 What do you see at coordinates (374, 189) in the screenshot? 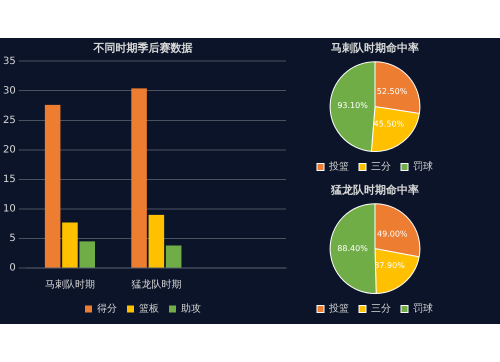
I see `chart-title: 猛龙队时期命中率` at bounding box center [374, 189].